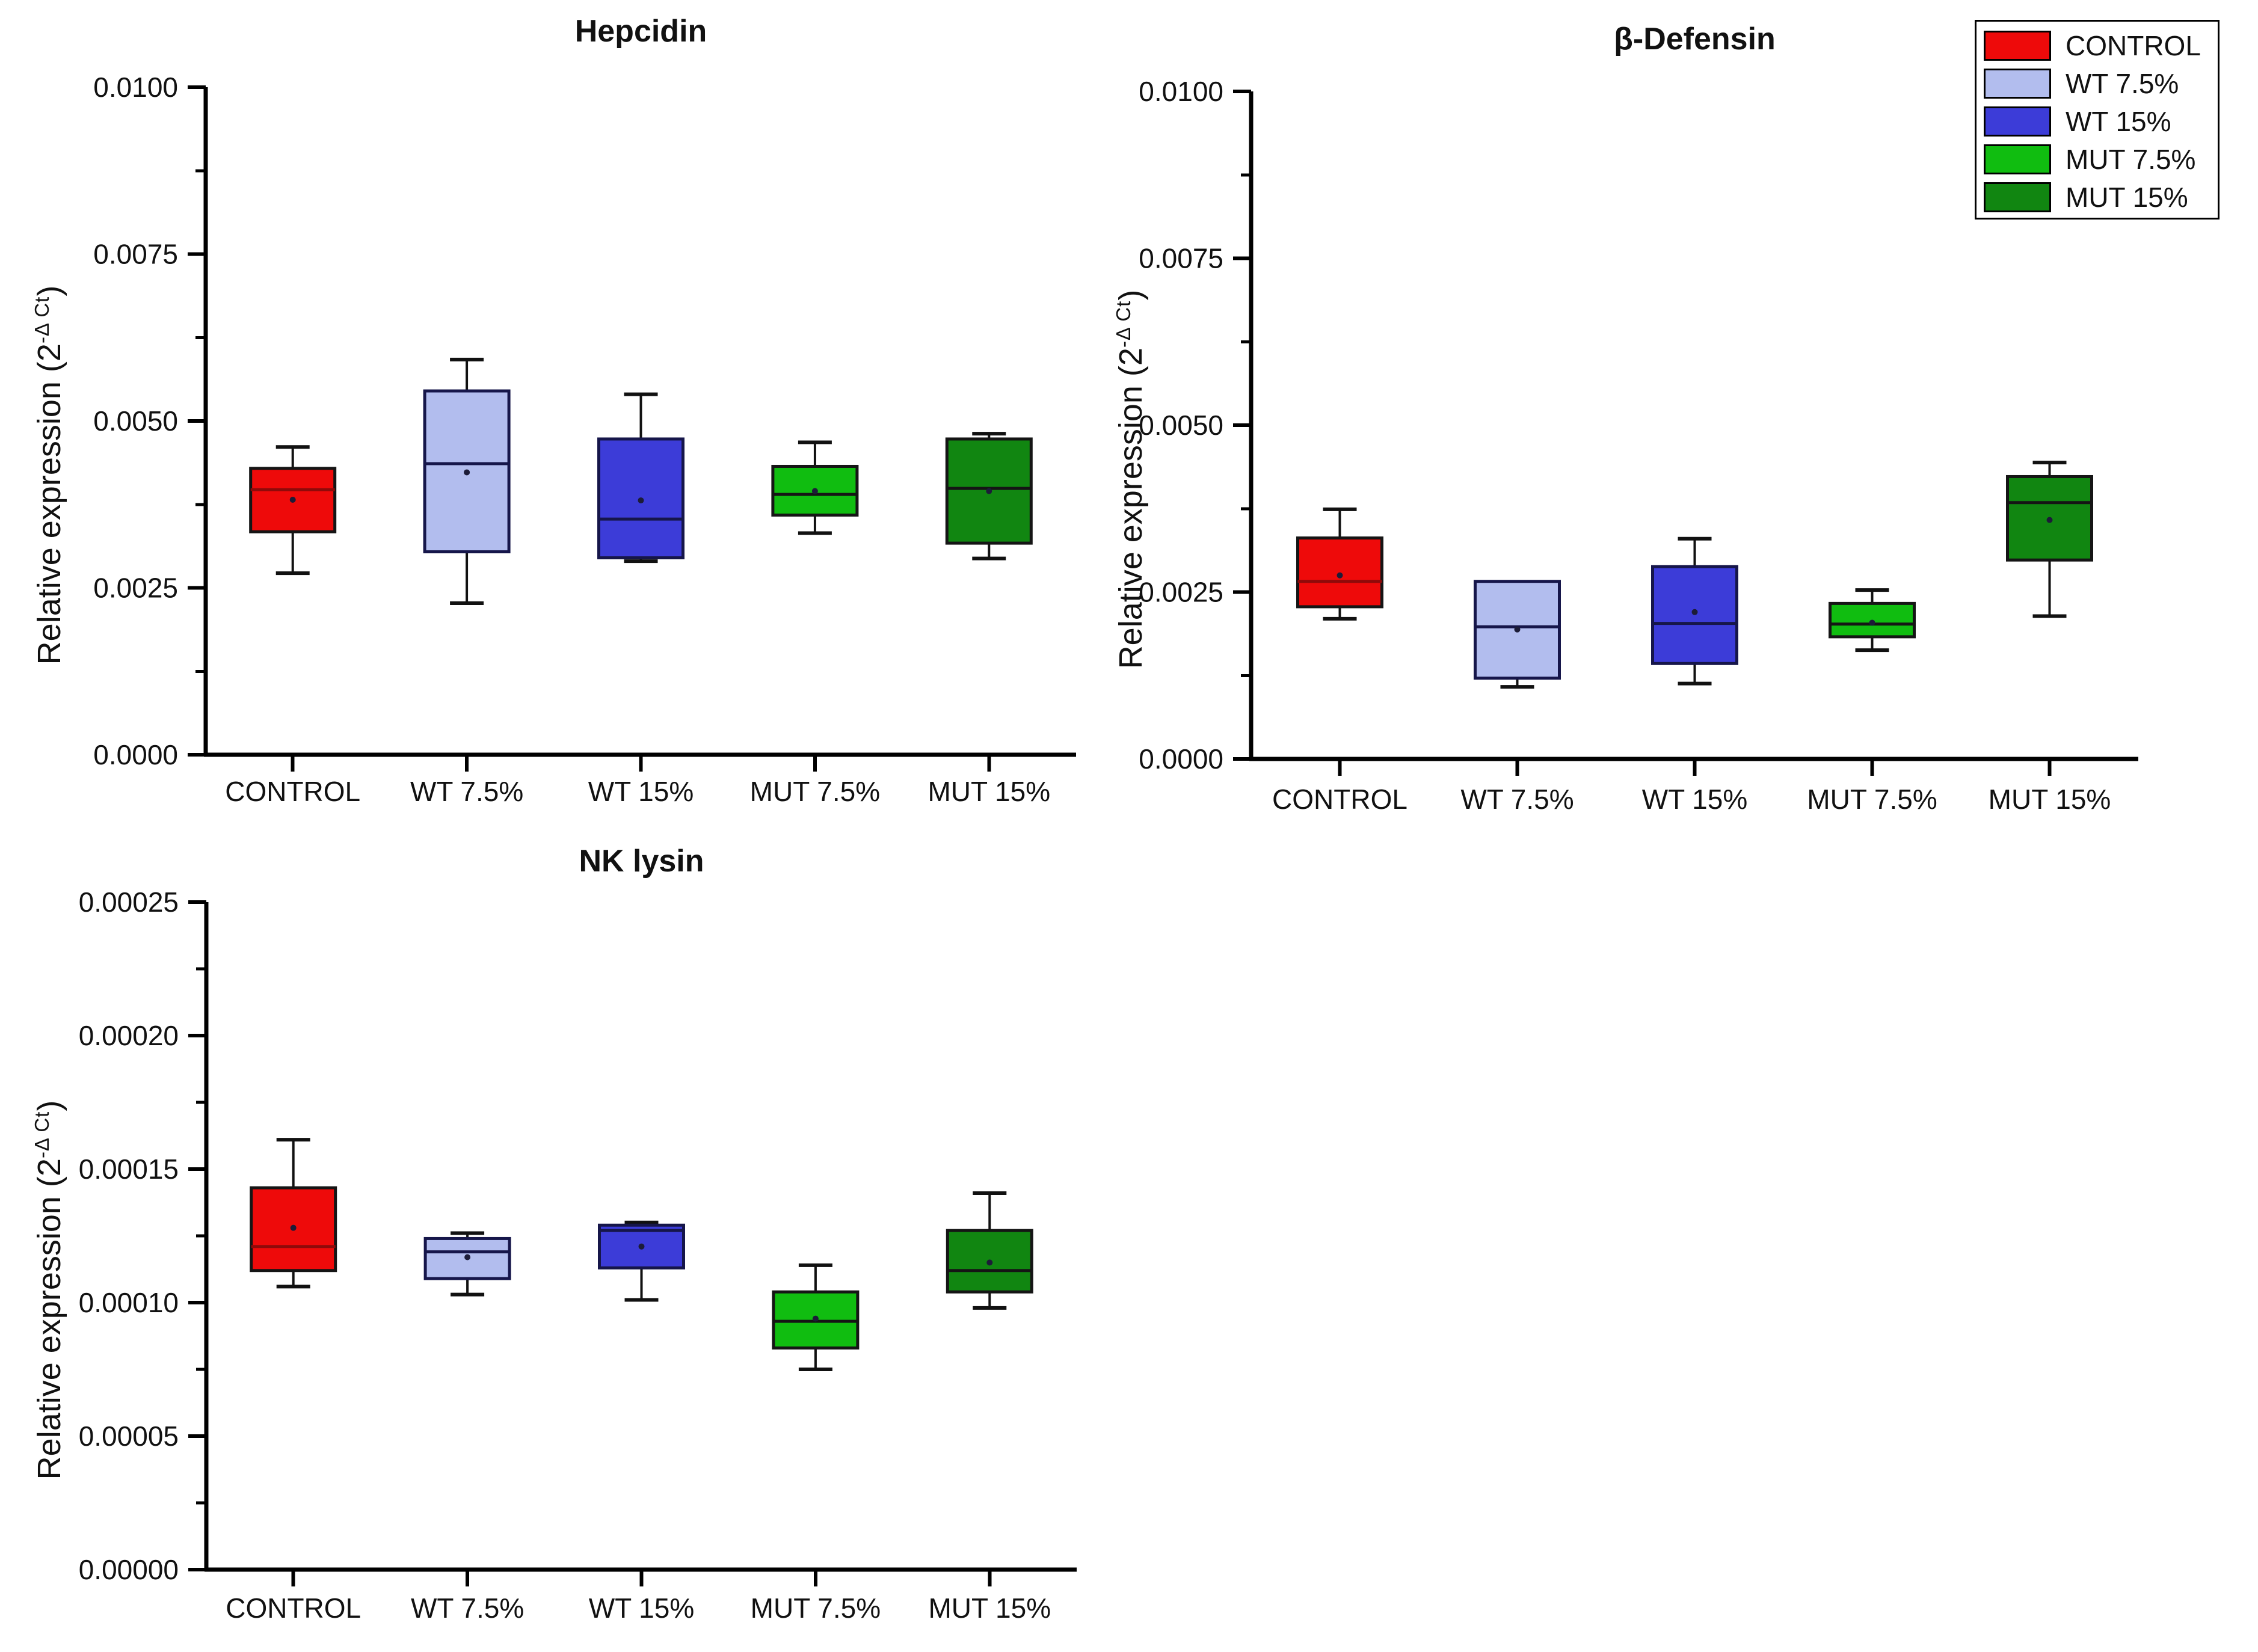 This screenshot has height=1652, width=2258. Describe the element at coordinates (129, 1569) in the screenshot. I see `y-tick-label: 0.00000` at that location.